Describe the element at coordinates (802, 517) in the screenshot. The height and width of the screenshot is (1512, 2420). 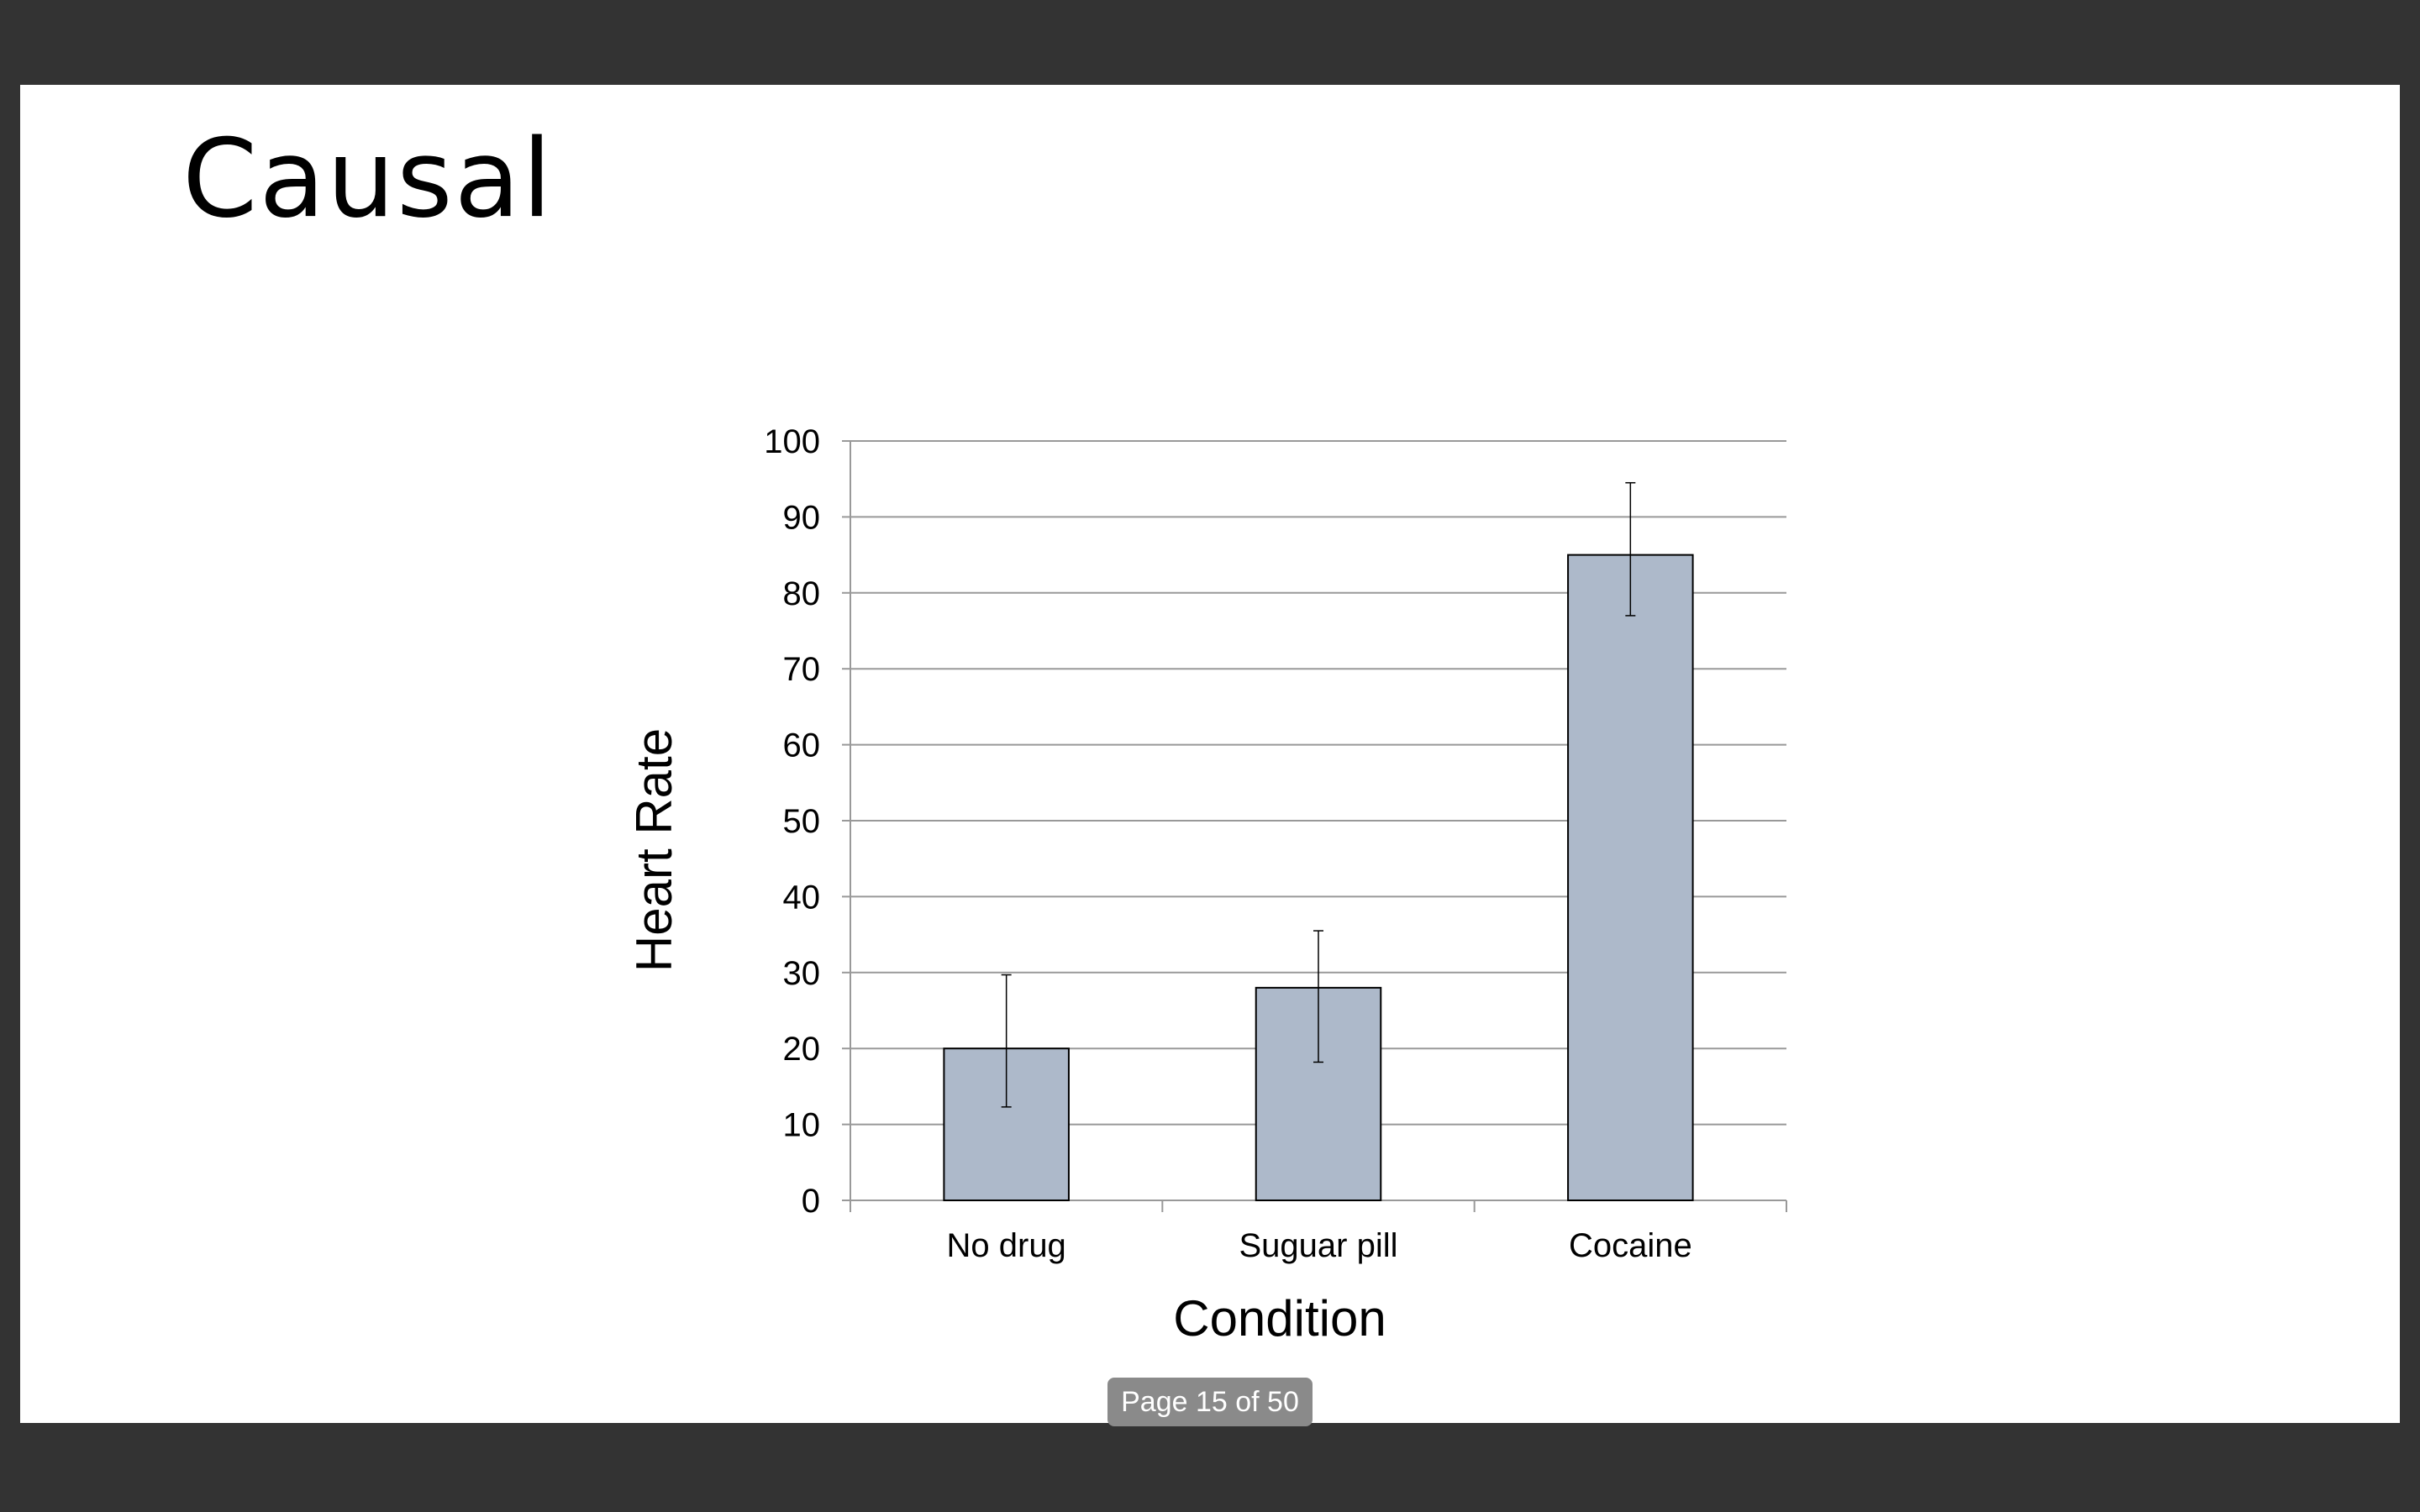
I see `y-tick-label: 90` at that location.